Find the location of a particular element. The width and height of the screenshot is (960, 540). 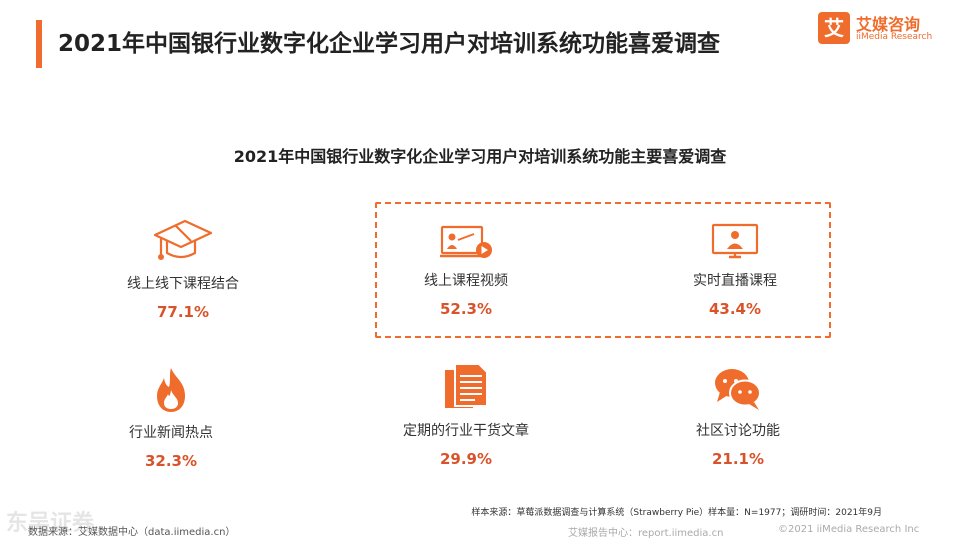

documents-icon is located at coordinates (466, 385).